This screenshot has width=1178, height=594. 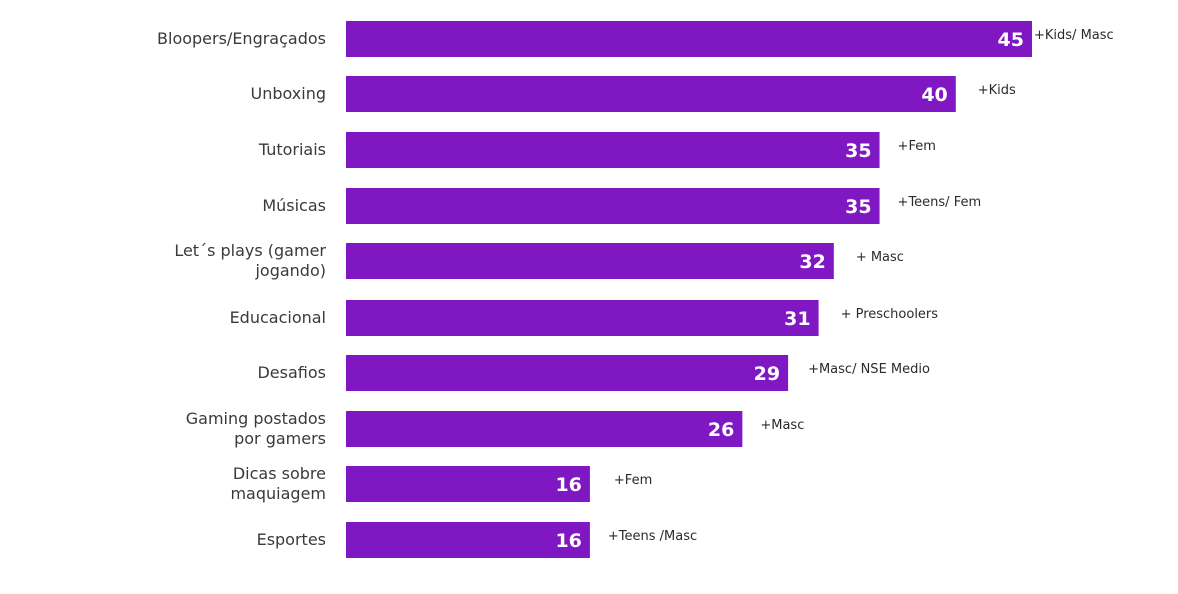 I want to click on bar-annotation: + Masc, so click(x=880, y=257).